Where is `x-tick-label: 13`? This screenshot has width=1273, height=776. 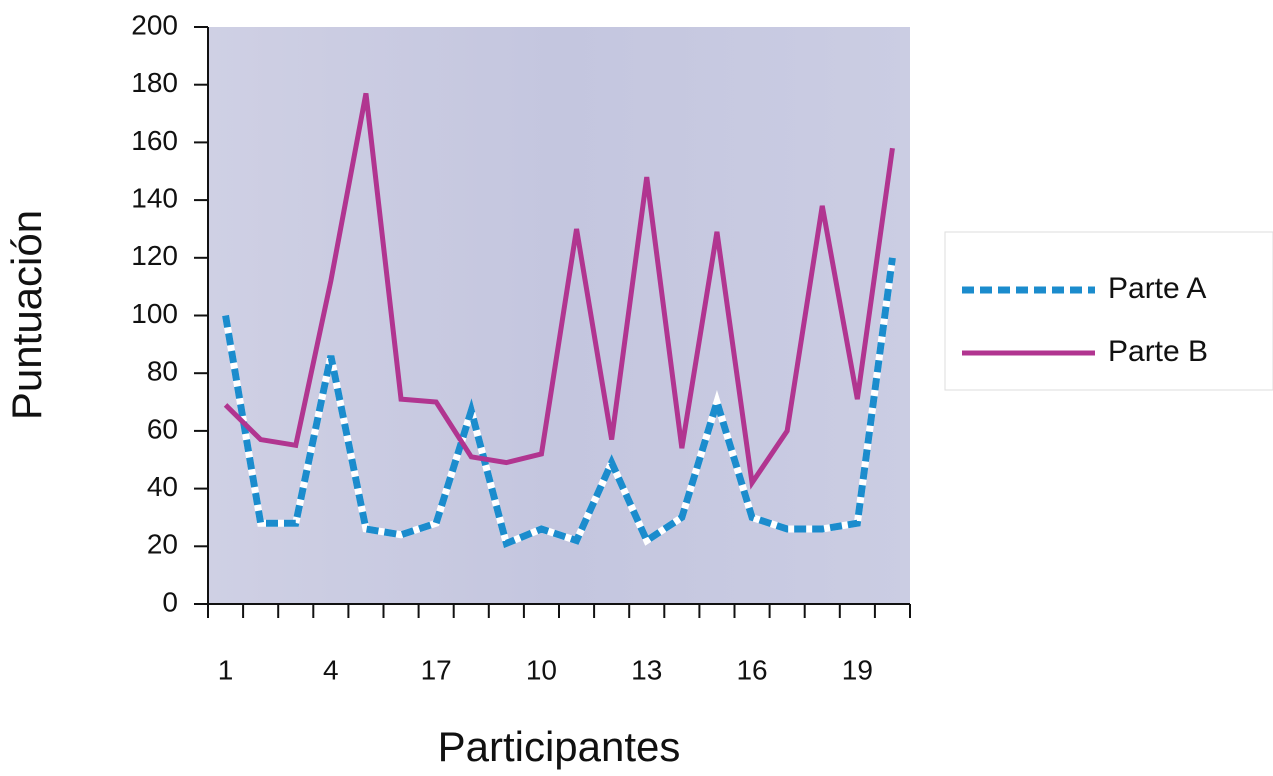
x-tick-label: 13 is located at coordinates (646, 669).